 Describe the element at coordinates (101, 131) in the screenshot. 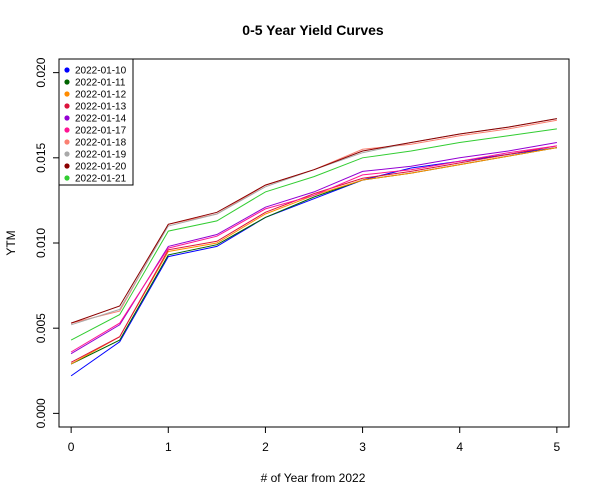

I see `legend-label: 2022-01-17` at that location.